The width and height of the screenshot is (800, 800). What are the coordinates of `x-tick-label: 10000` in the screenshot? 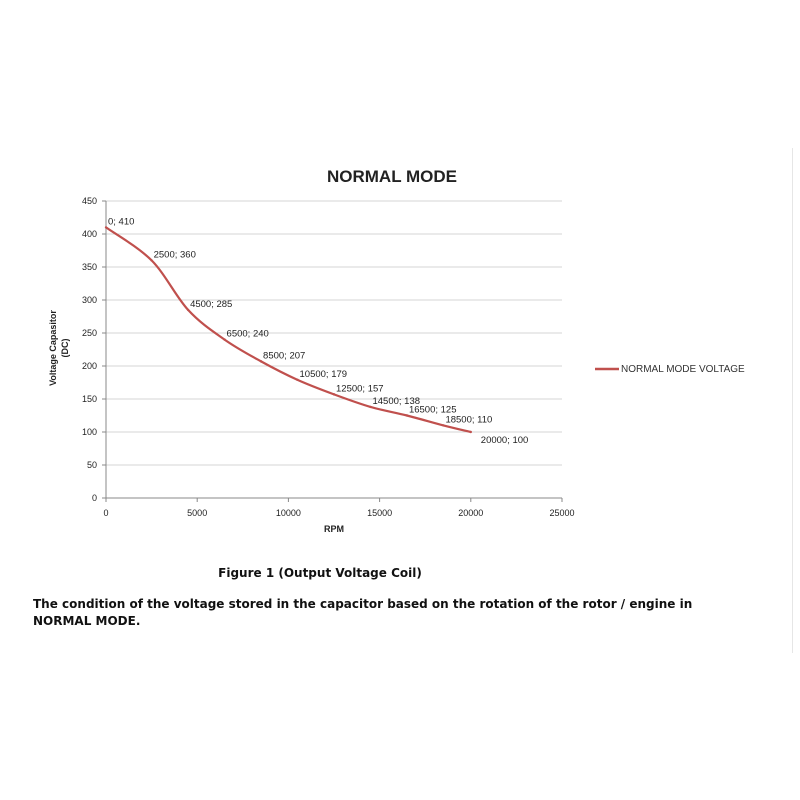 It's located at (288, 513).